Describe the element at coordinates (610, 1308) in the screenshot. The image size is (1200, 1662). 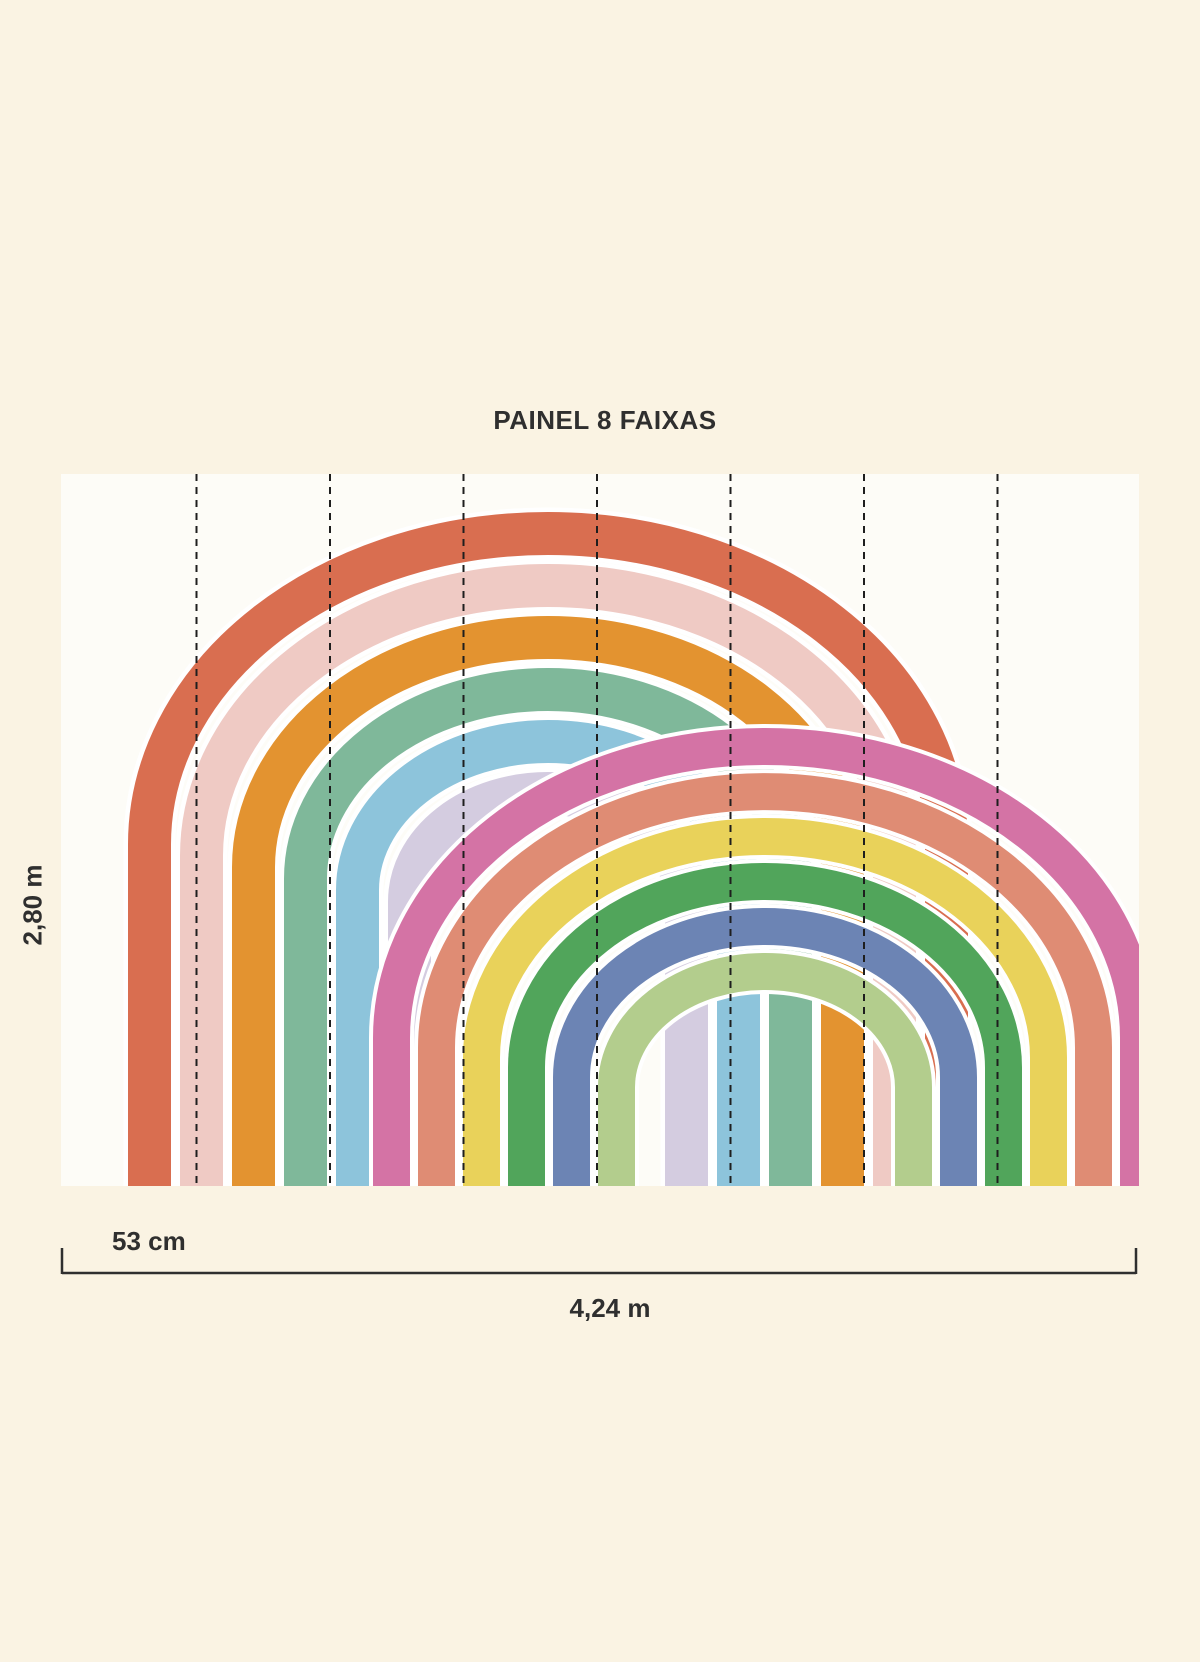
I see `width-dimension-label: 4,24 m` at that location.